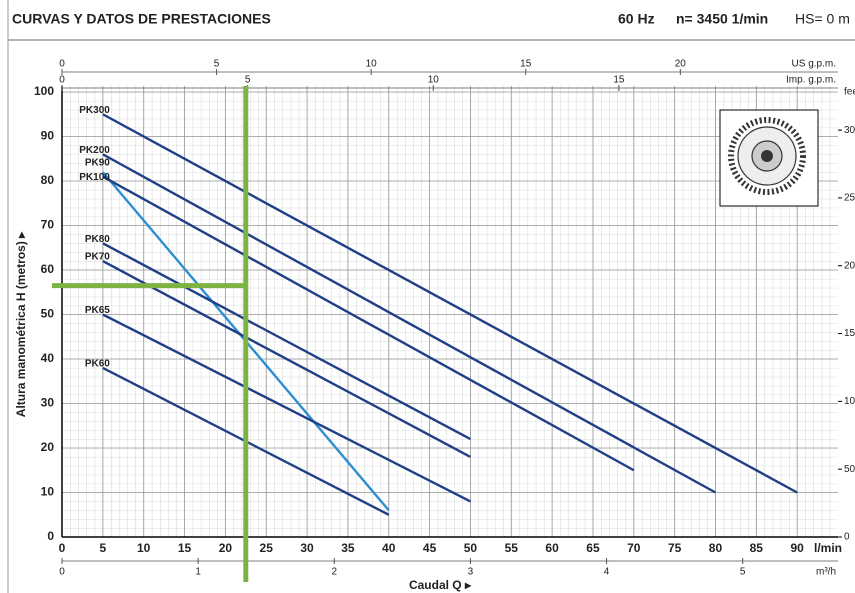 The image size is (855, 593). I want to click on header-hs: HS= 0 m, so click(822, 19).